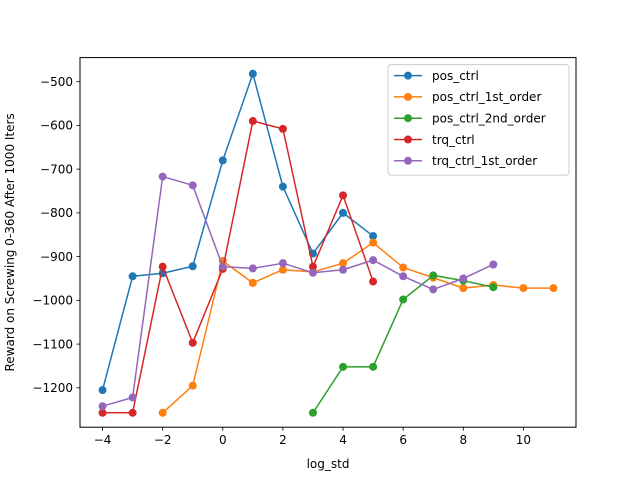  Describe the element at coordinates (56, 257) in the screenshot. I see `y-tick-label: −900` at that location.